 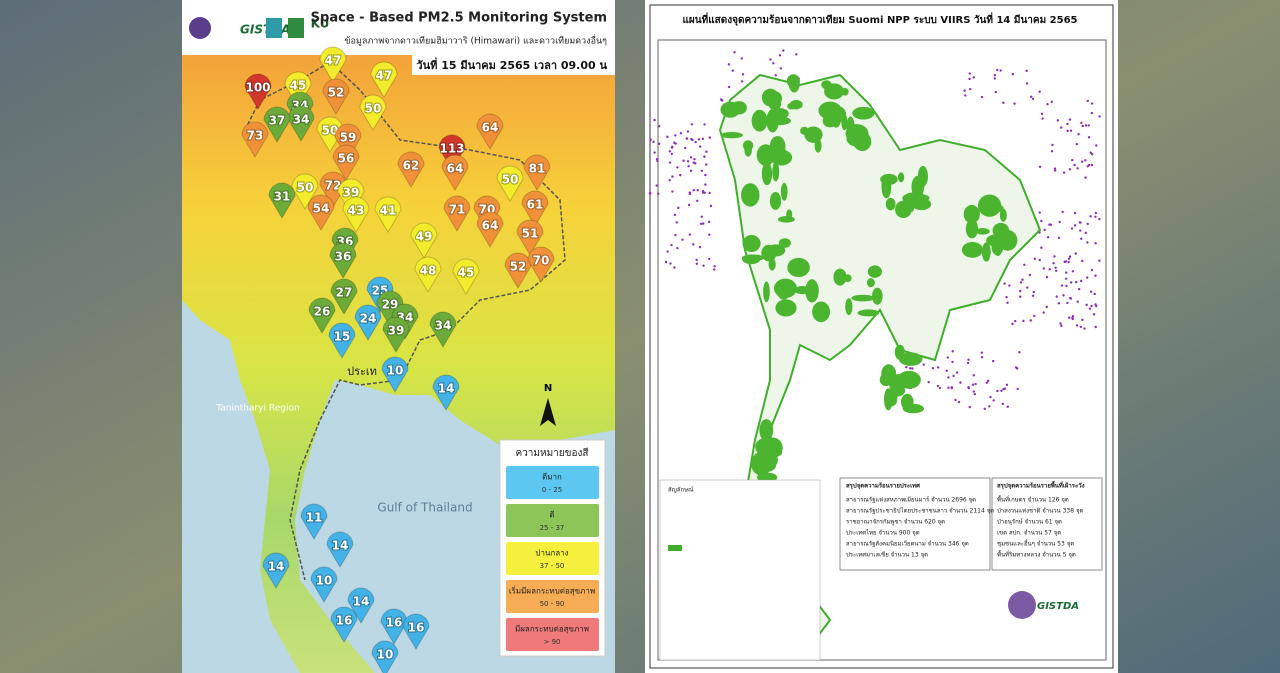 I want to click on summary-line: ราชอาณาจักรกัมพูชา จำนวน 620 จุด, so click(x=895, y=522).